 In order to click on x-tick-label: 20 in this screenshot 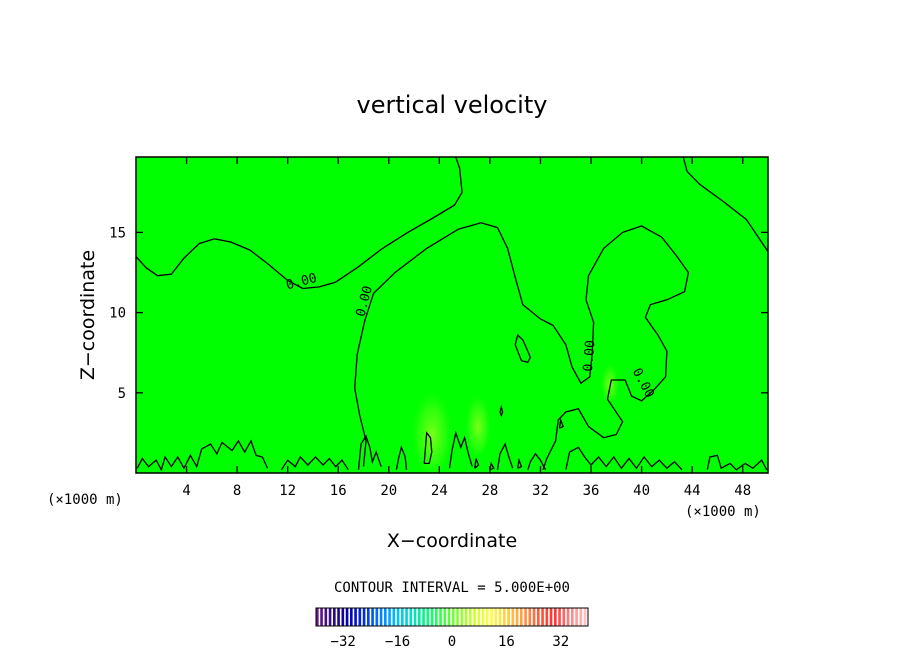, I will do `click(388, 491)`.